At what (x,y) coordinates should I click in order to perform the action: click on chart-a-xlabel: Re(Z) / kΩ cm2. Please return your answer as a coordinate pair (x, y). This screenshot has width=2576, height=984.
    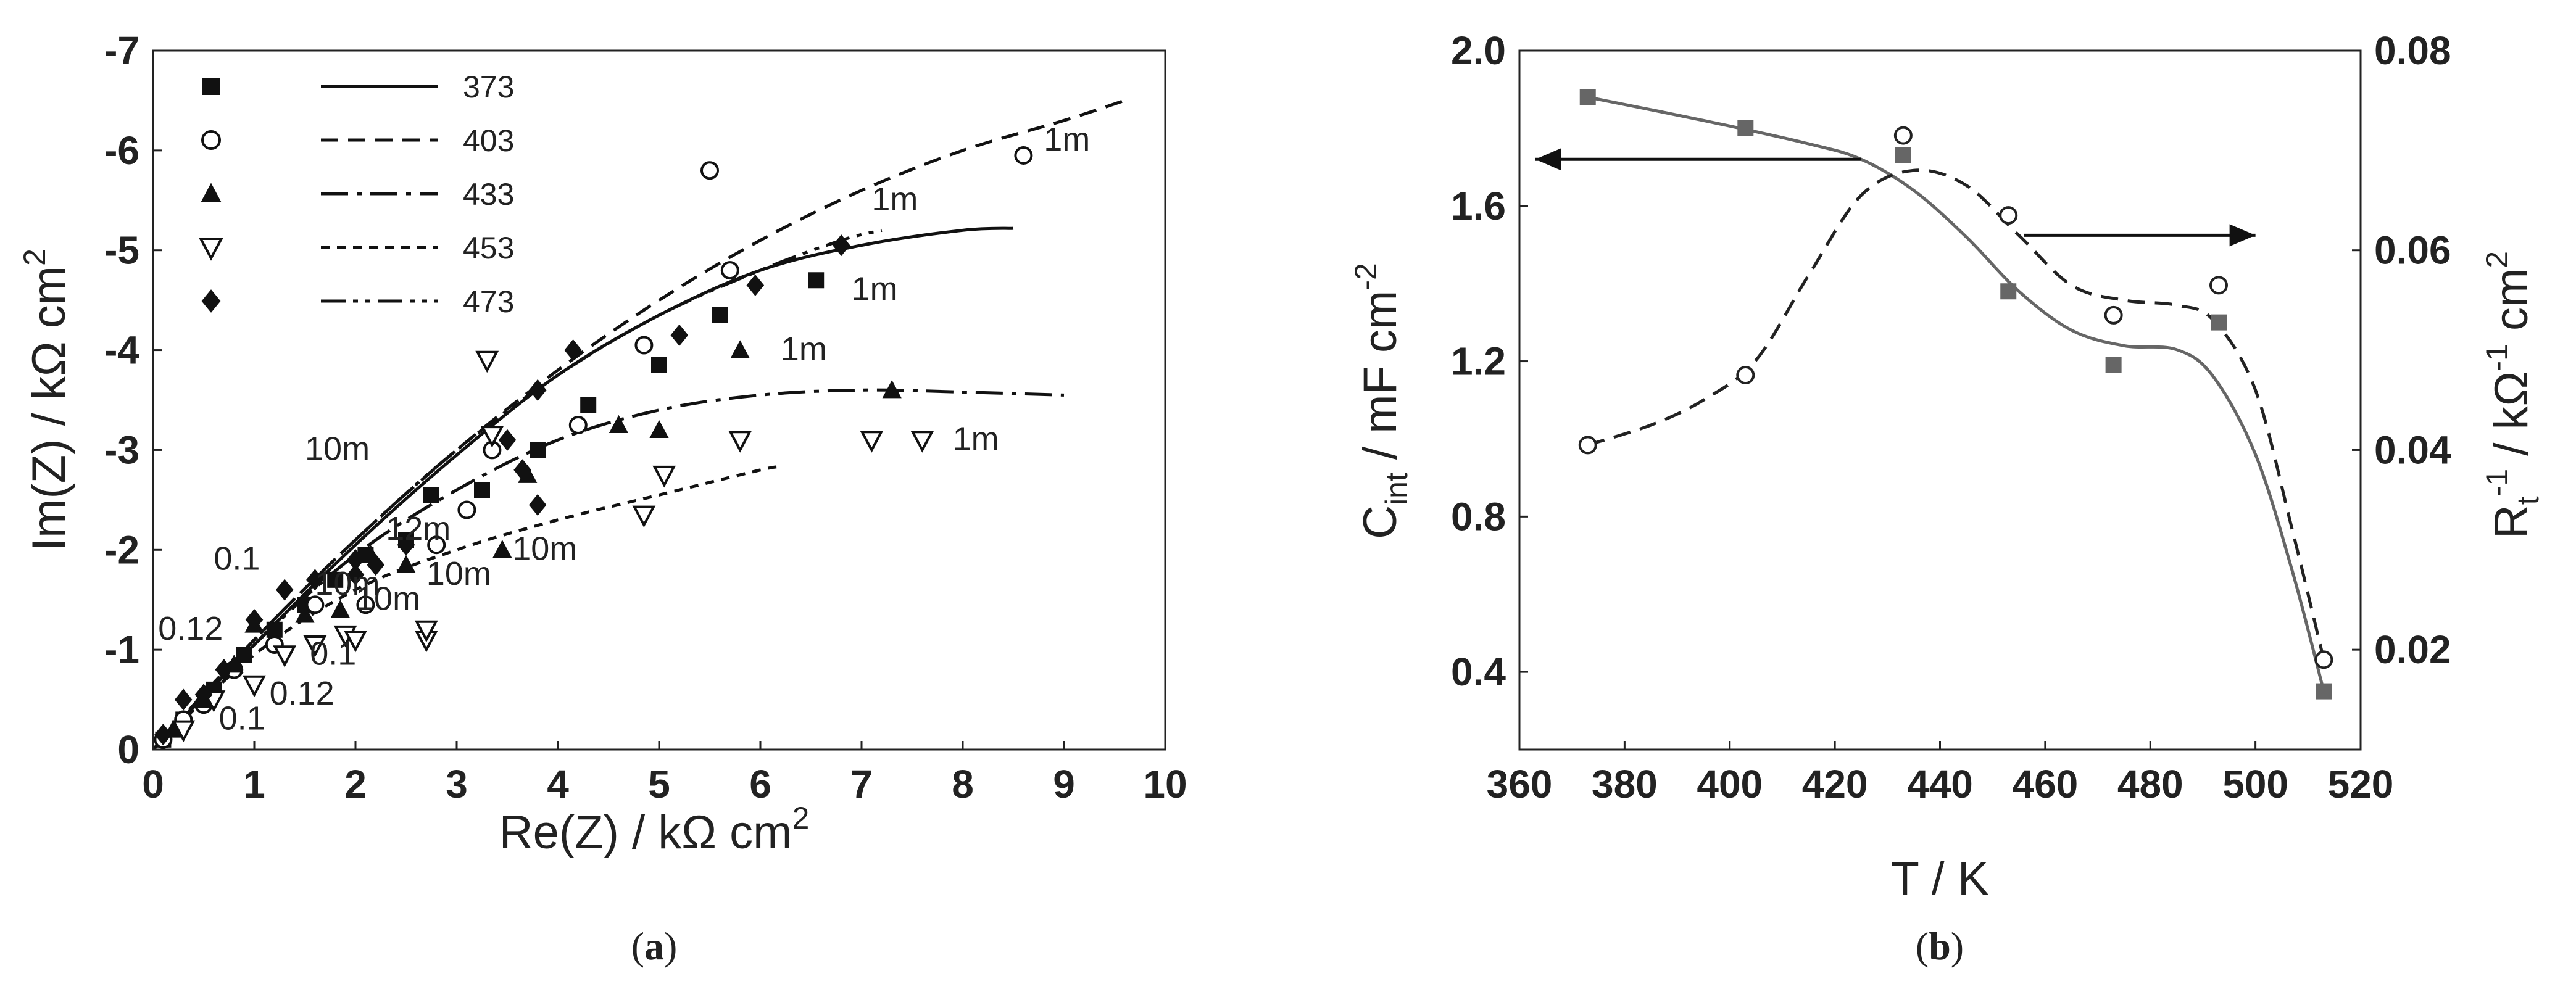
    Looking at the image, I should click on (654, 830).